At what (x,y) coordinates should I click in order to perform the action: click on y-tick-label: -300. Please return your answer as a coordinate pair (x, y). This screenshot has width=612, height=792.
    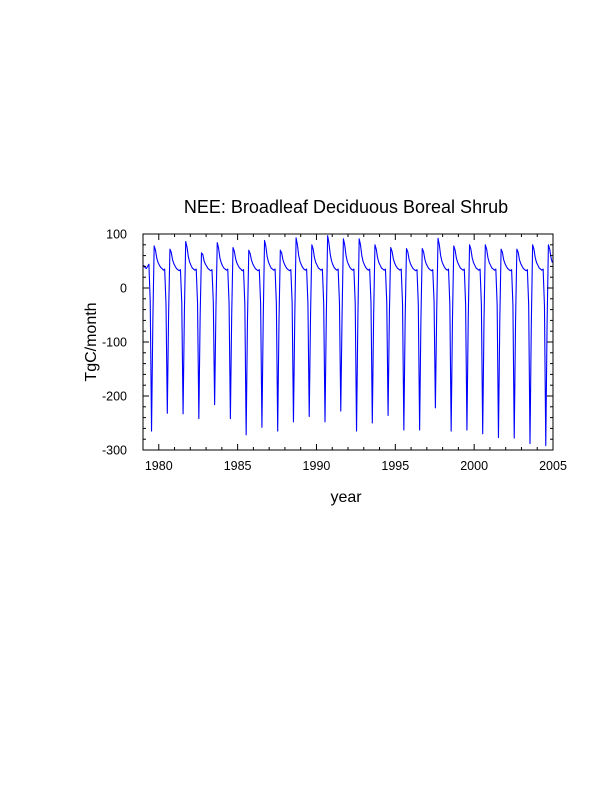
    Looking at the image, I should click on (114, 451).